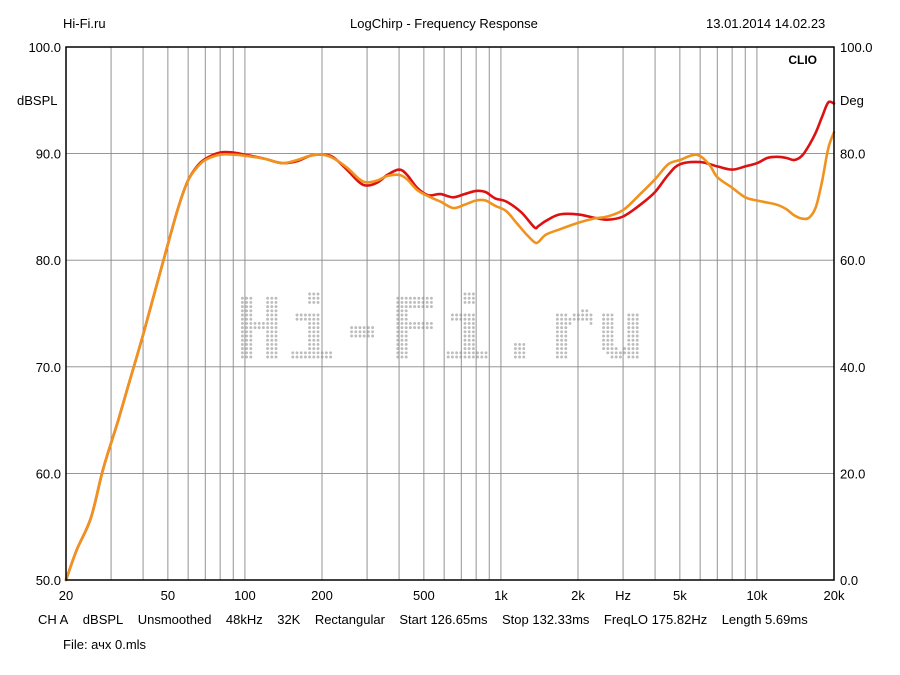 The image size is (900, 675). What do you see at coordinates (349, 619) in the screenshot?
I see `footer-window: Rectangular` at bounding box center [349, 619].